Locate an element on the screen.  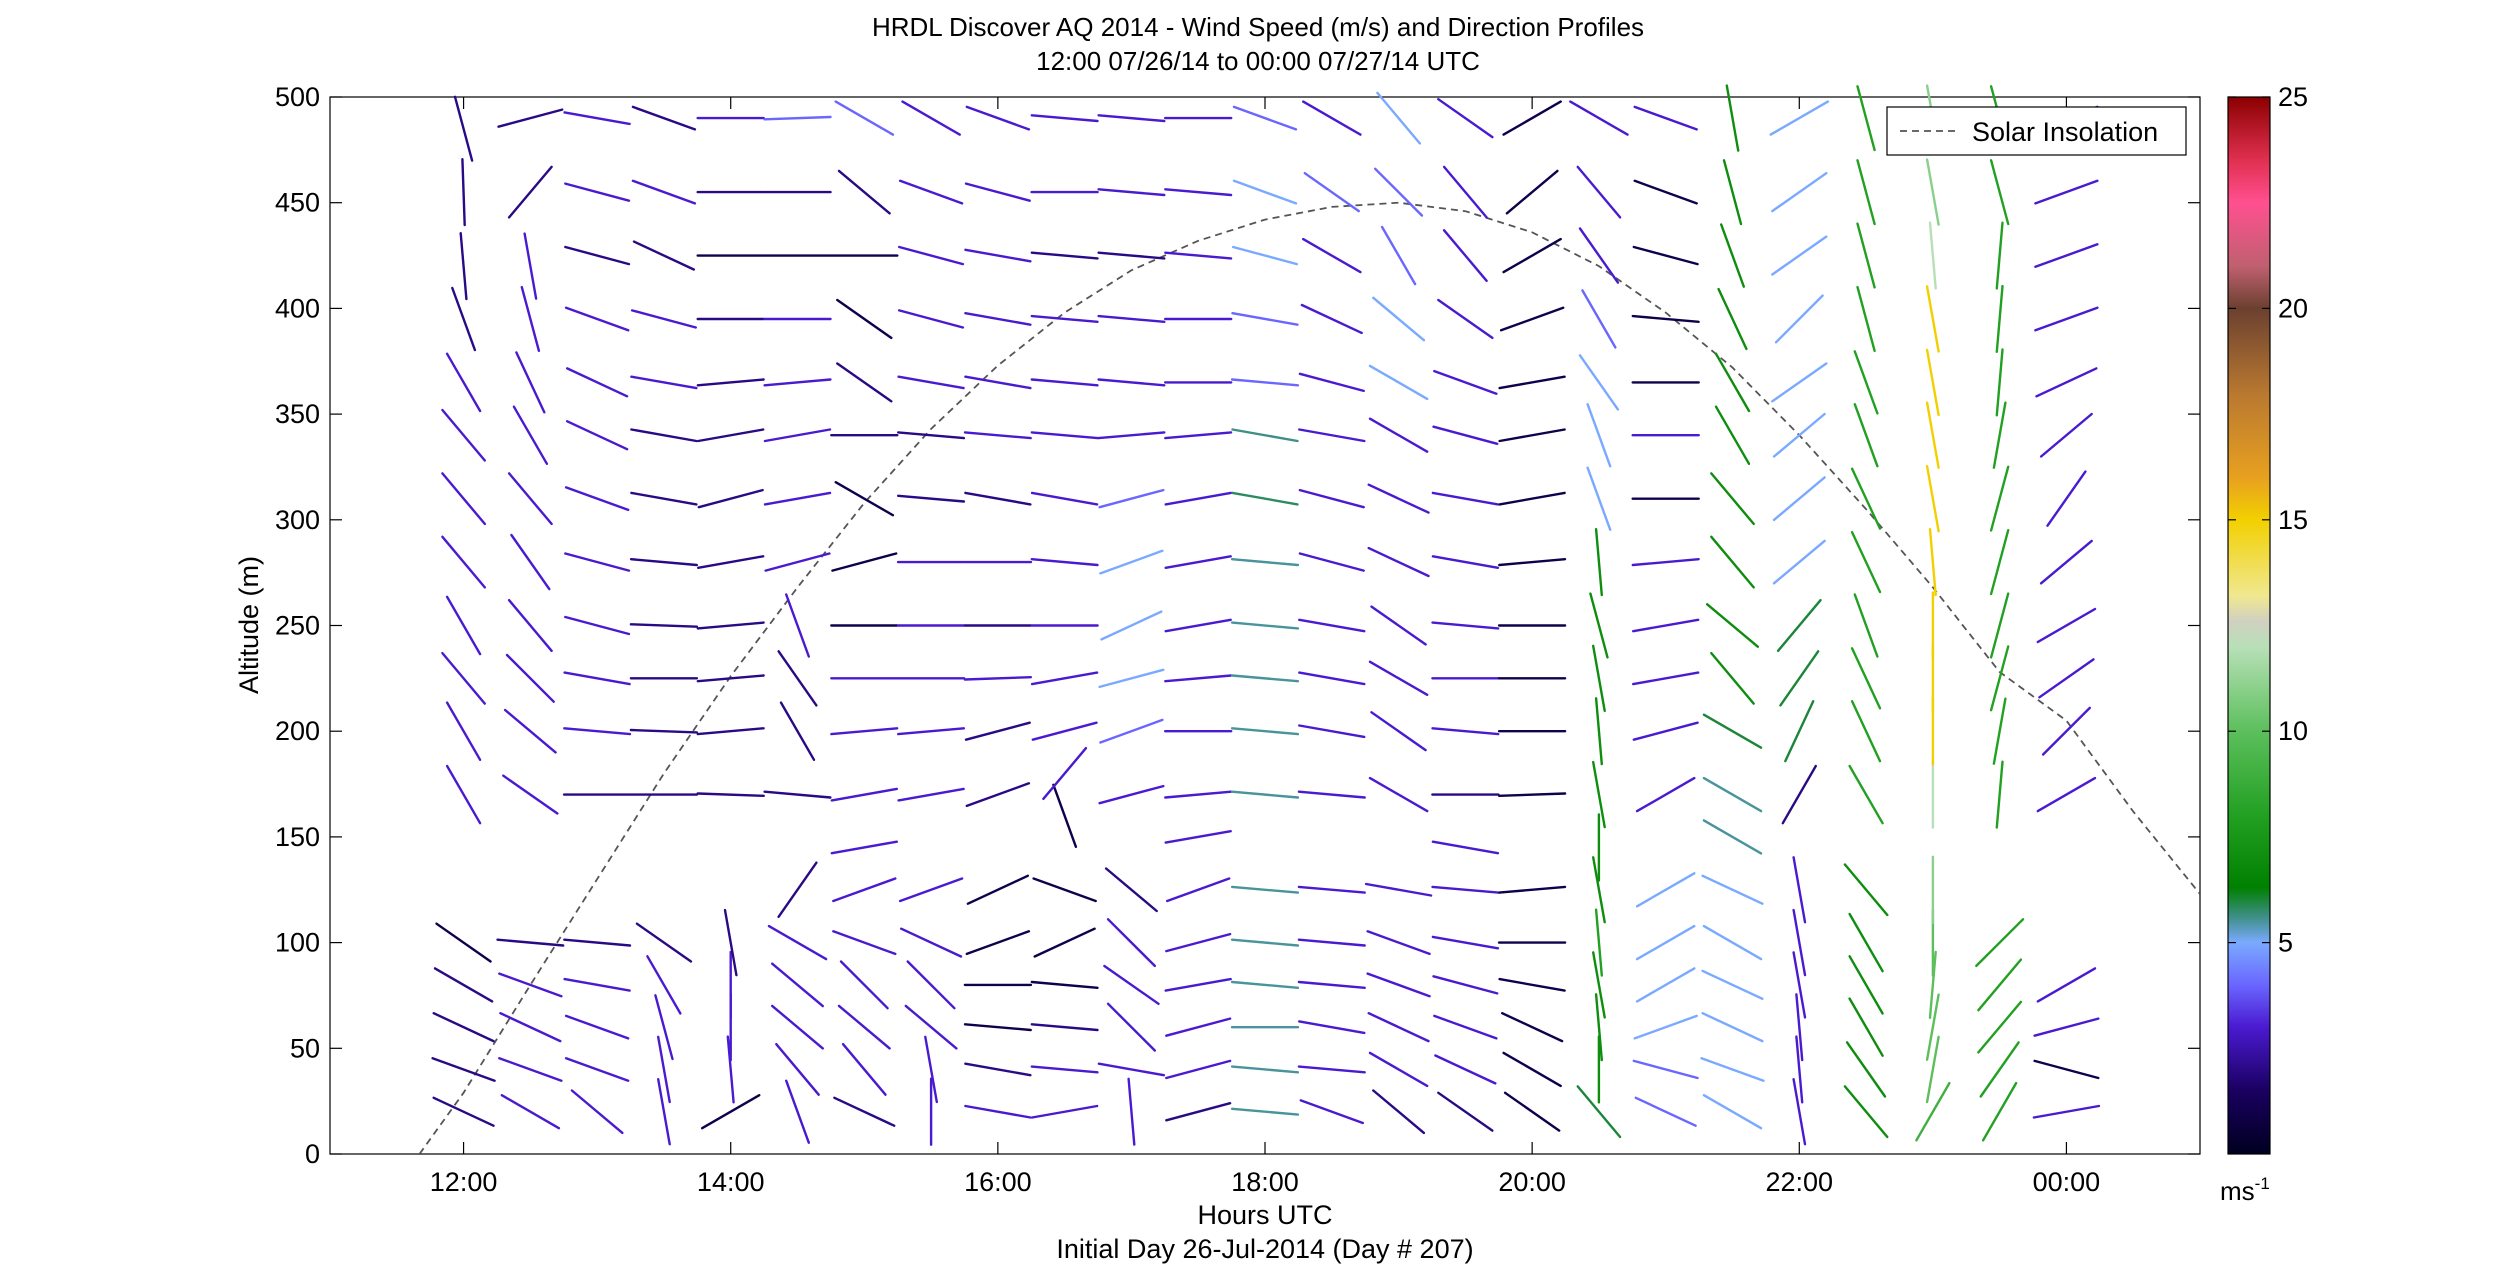
y-tick-label: 450 is located at coordinates (297, 203).